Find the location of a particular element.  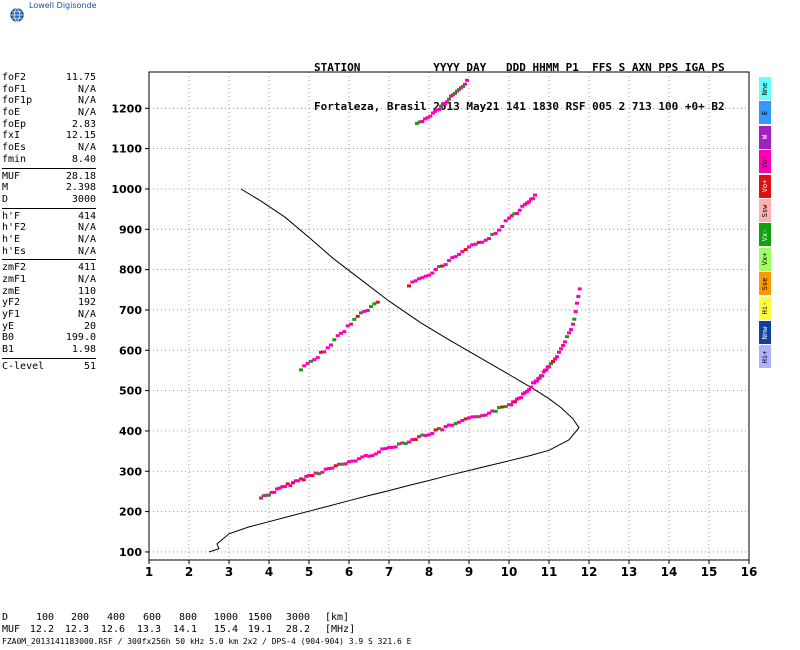

legend-label: Vx- is located at coordinates (765, 235).